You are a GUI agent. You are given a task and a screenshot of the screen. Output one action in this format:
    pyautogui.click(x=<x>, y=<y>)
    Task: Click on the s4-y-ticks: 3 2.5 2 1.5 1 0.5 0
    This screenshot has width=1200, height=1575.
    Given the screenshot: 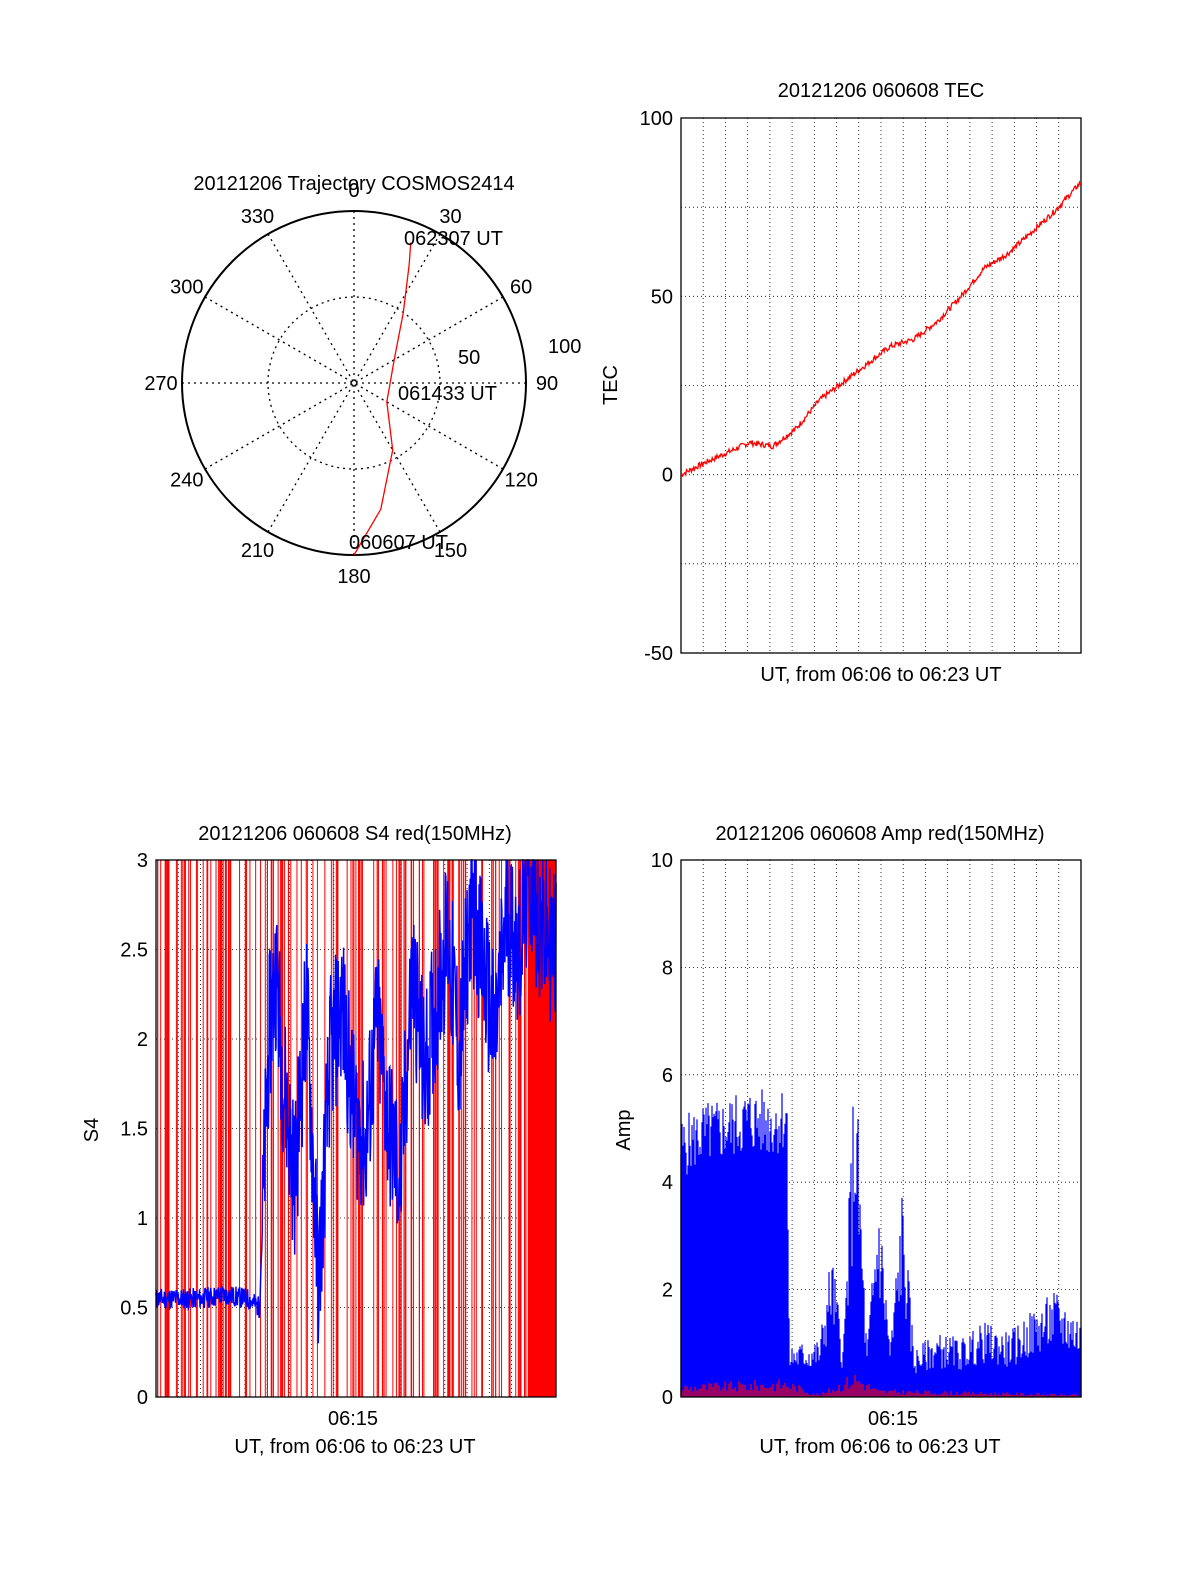 What is the action you would take?
    pyautogui.click(x=134, y=1129)
    